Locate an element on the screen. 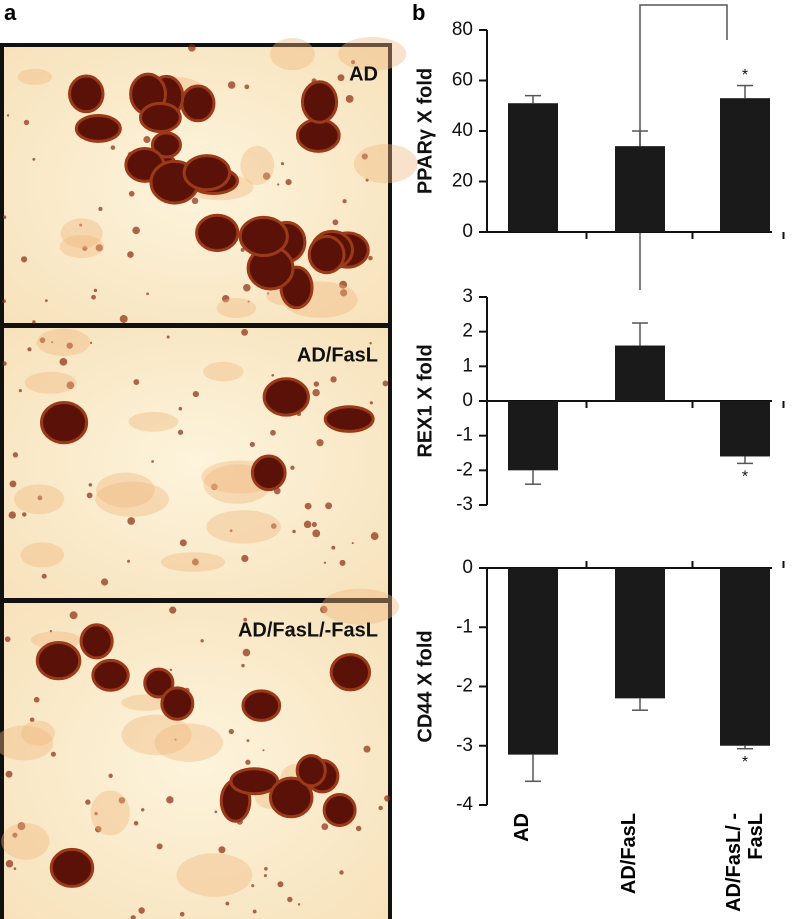  y-axis-label: CD44 X fold is located at coordinates (425, 686).